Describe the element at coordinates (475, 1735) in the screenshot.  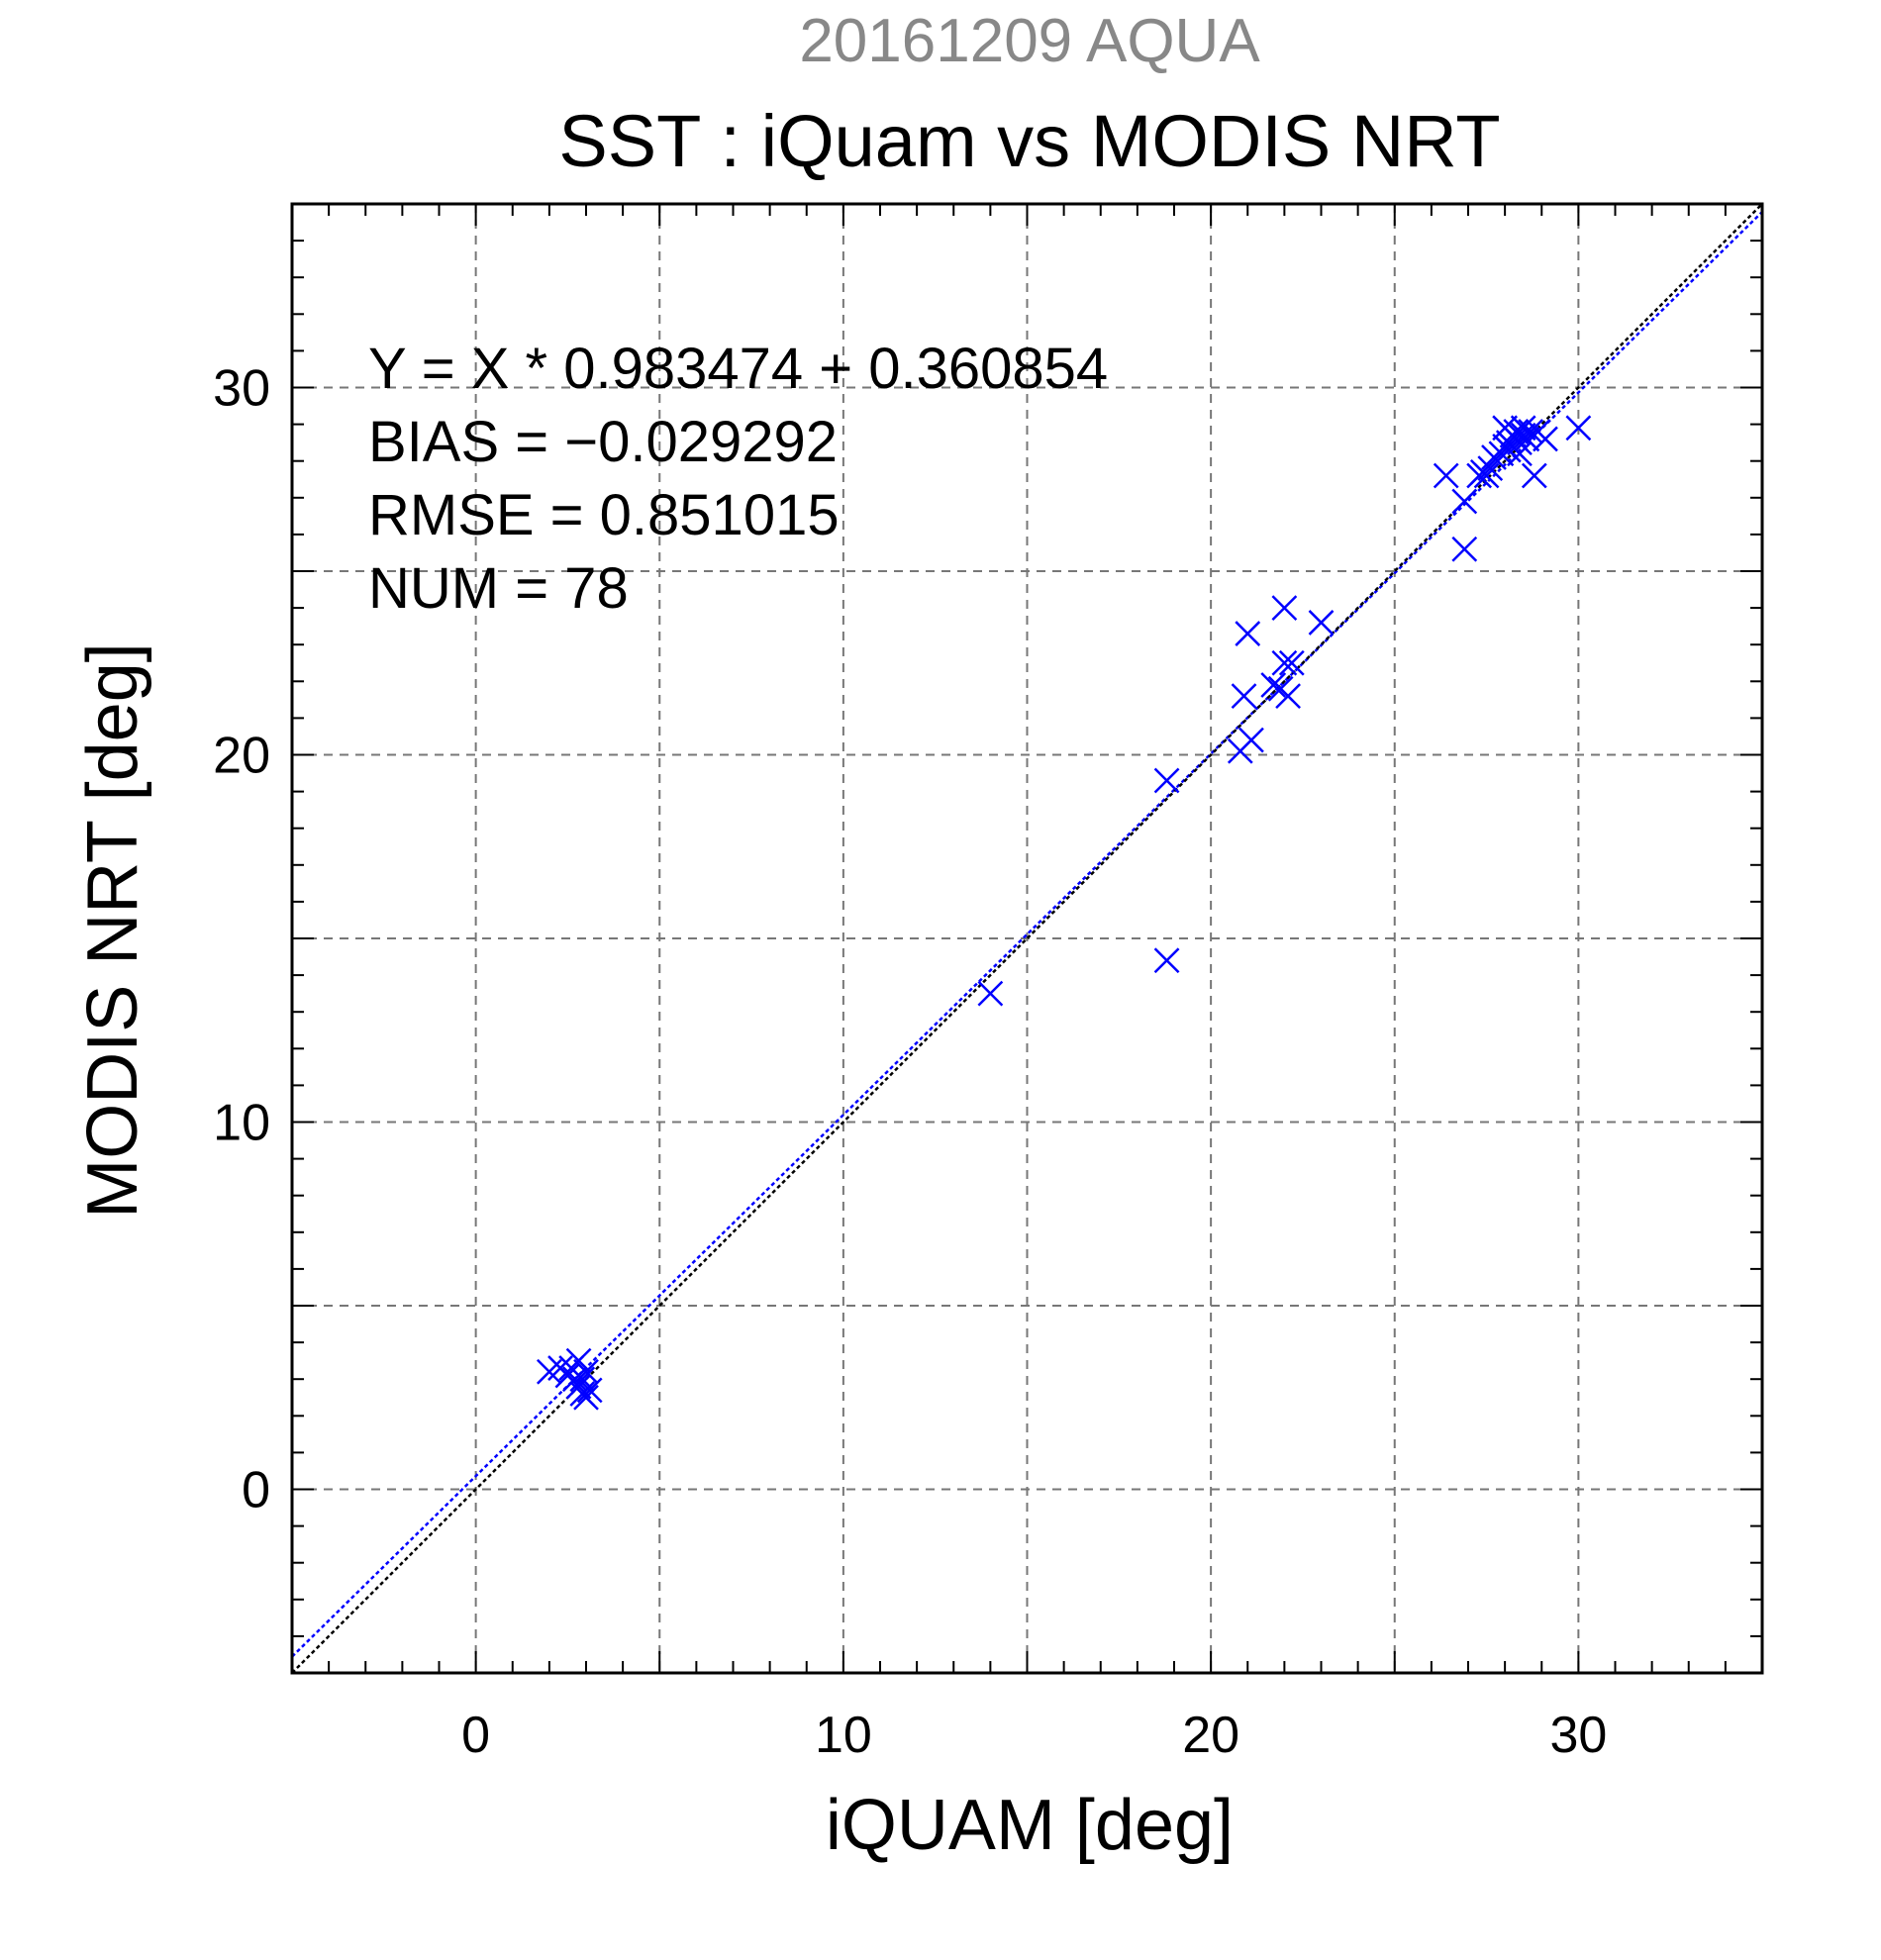
I see `x-tick-label: 0` at that location.